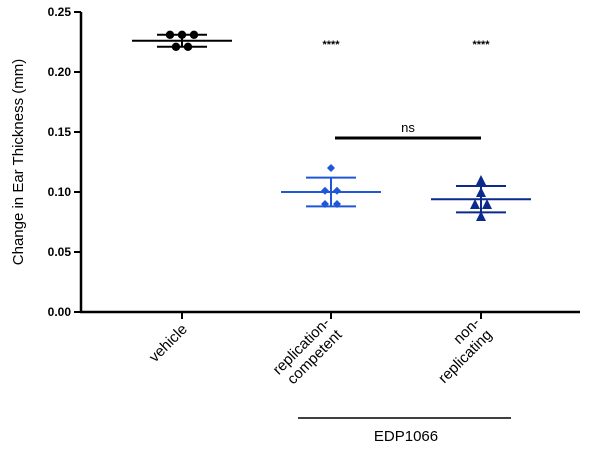 The width and height of the screenshot is (590, 457). Describe the element at coordinates (406, 436) in the screenshot. I see `group-bracket-label: EDP1066` at that location.